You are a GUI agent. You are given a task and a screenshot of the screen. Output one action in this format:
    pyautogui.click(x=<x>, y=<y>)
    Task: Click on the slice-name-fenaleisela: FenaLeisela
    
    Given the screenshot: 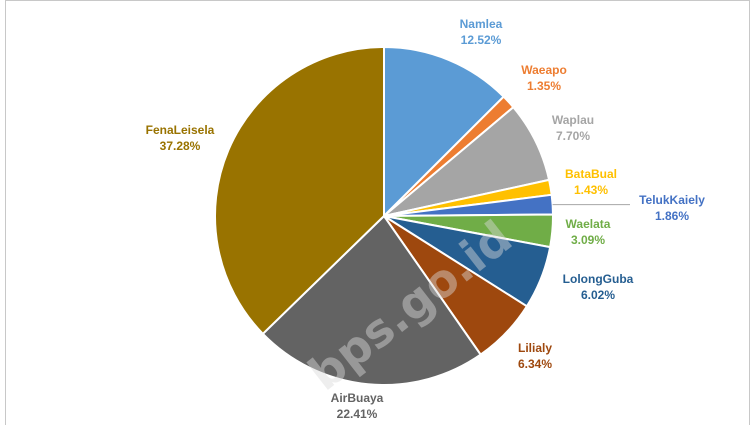 What is the action you would take?
    pyautogui.click(x=180, y=130)
    